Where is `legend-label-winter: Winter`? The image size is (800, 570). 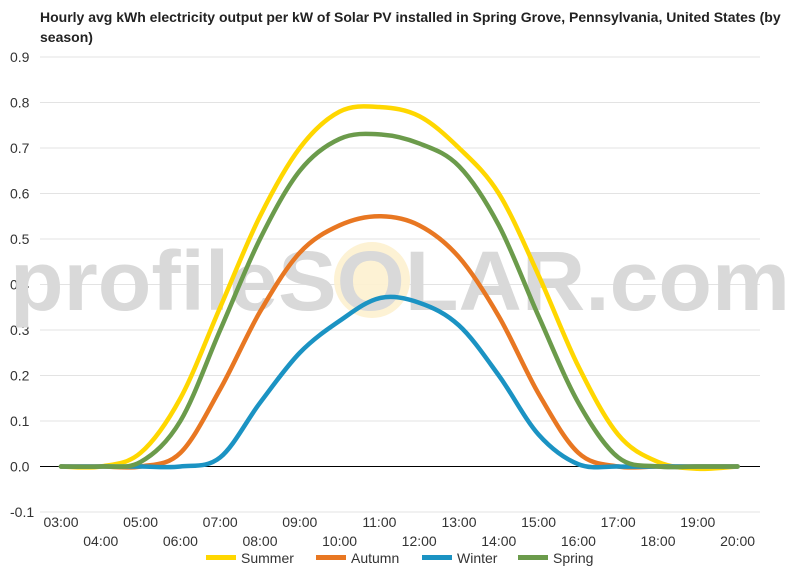
legend-label-winter: Winter is located at coordinates (477, 558).